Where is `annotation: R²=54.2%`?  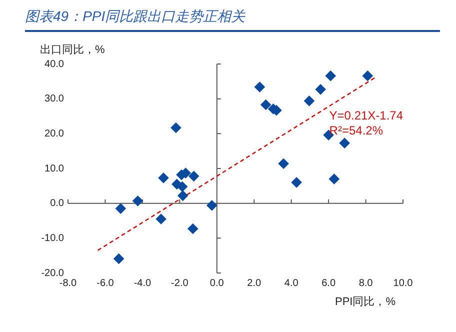
annotation: R²=54.2% is located at coordinates (356, 130).